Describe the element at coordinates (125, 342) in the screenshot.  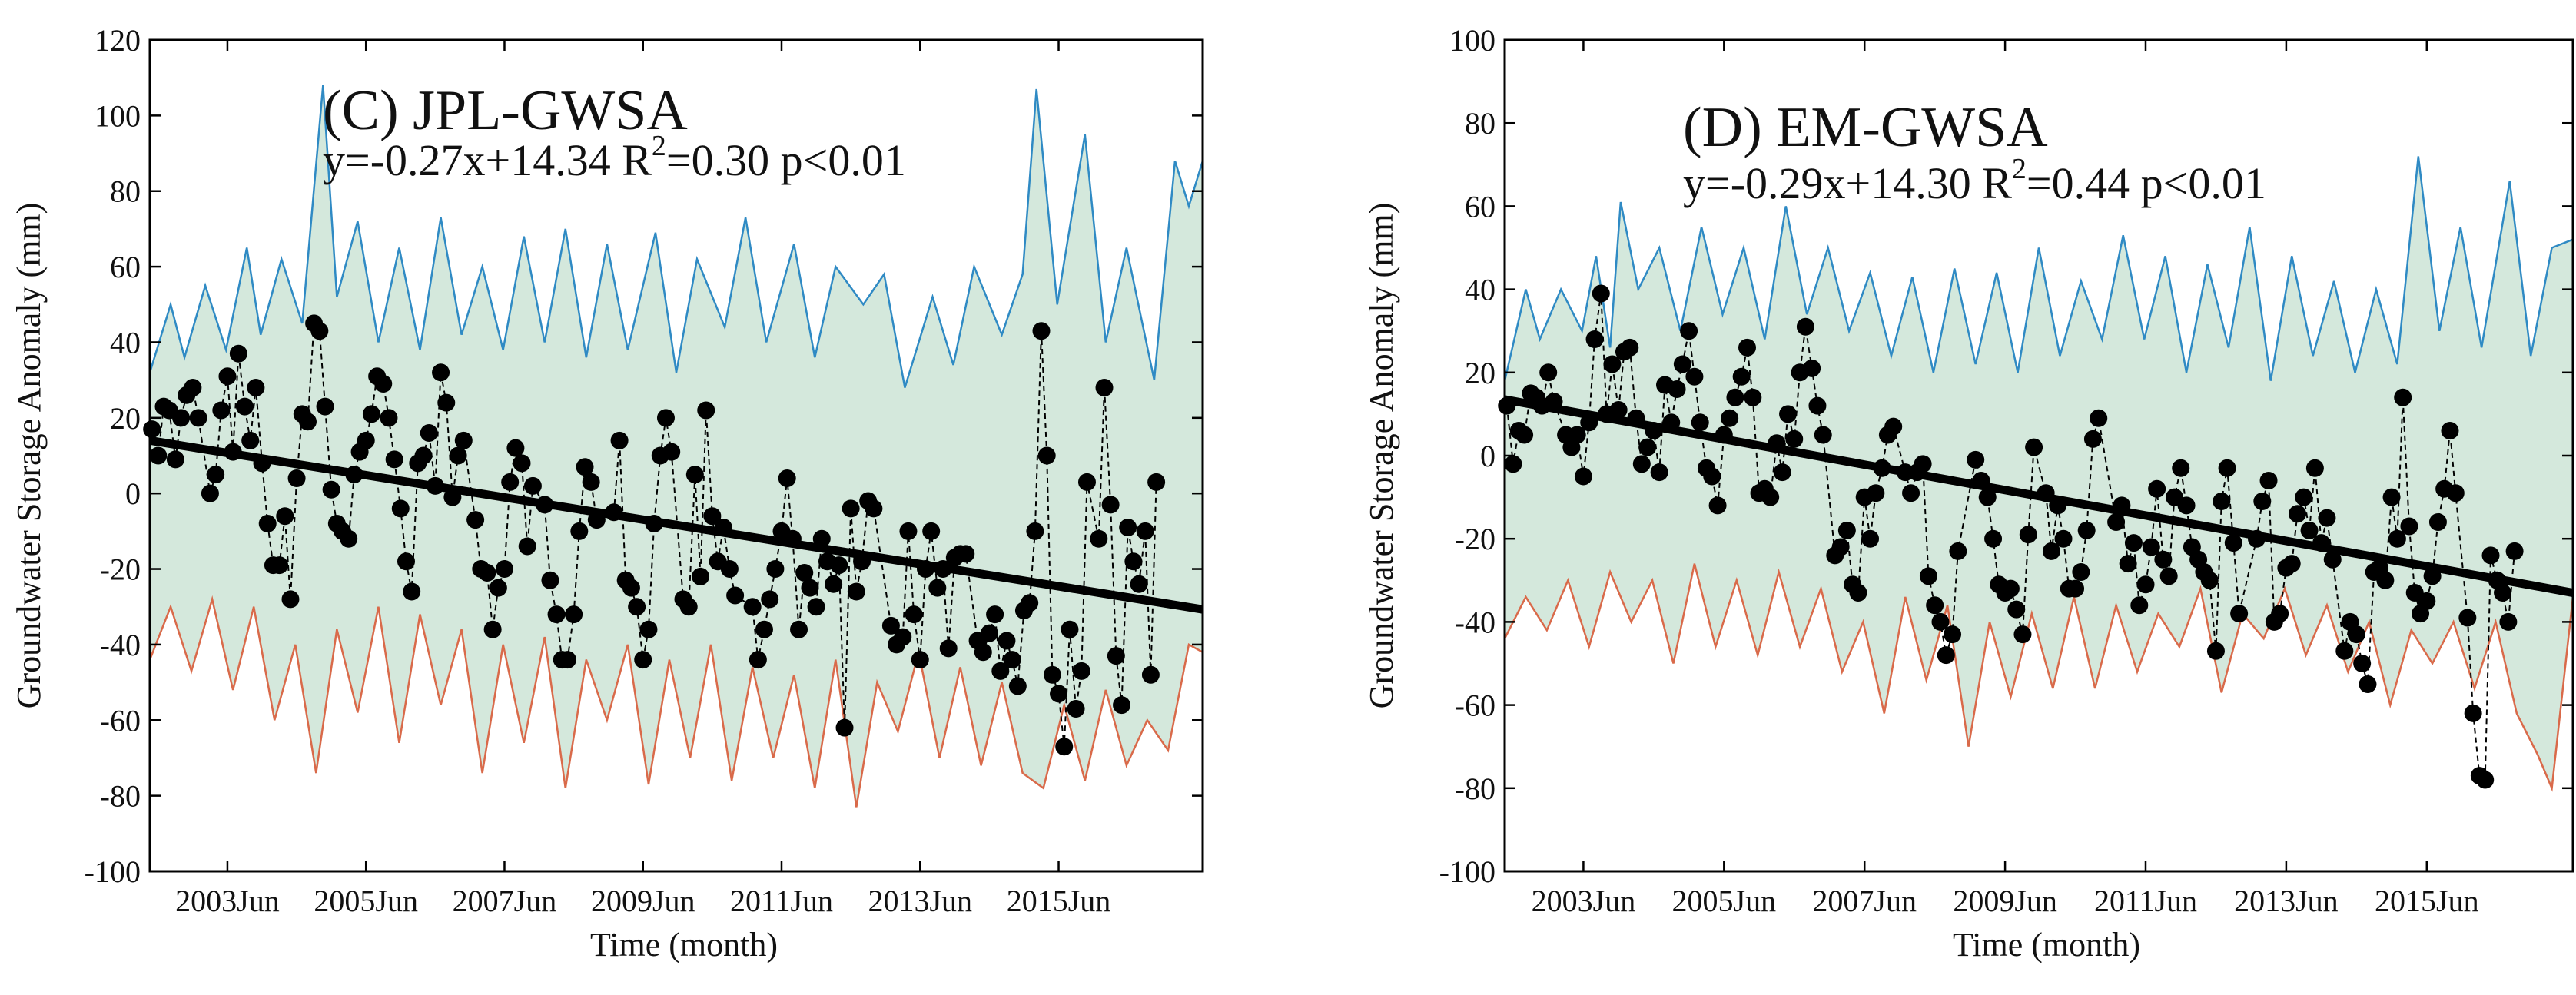
I see `y-tick-label: 40` at that location.